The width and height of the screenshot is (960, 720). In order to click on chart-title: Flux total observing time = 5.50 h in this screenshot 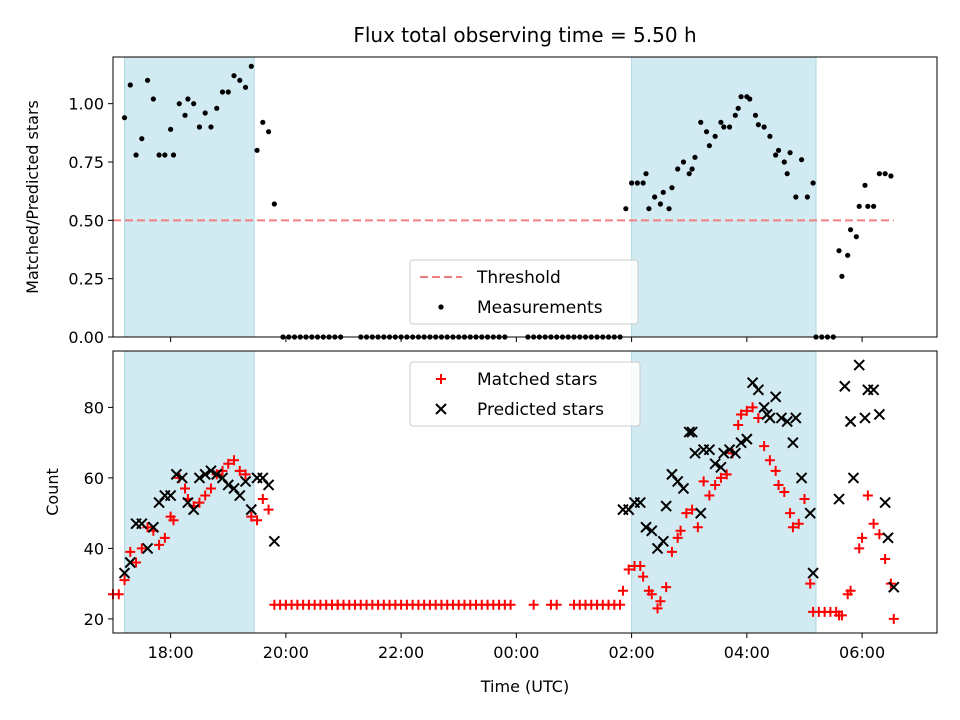, I will do `click(524, 35)`.